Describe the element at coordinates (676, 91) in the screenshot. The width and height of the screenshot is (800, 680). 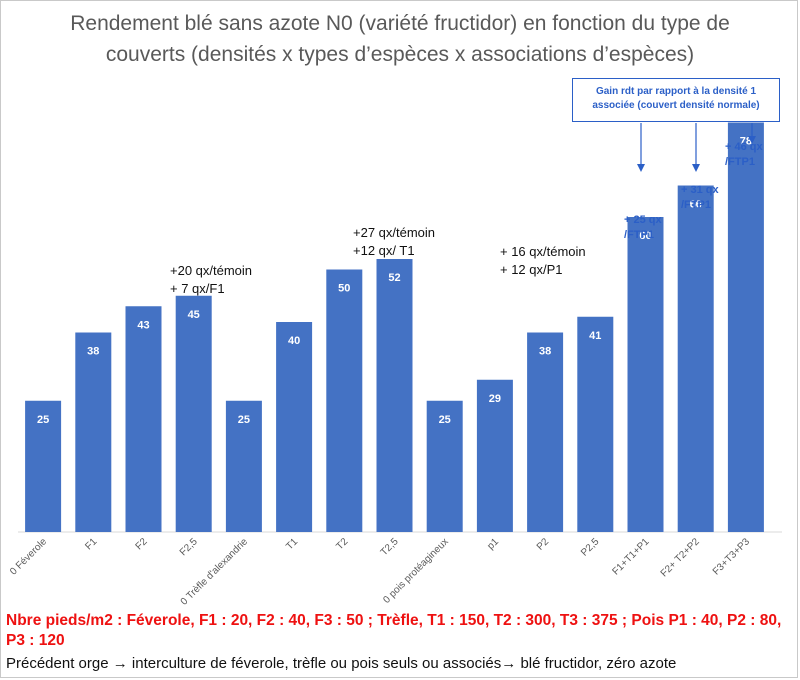
I see `gain-box-line1: Gain rdt par rapport à la densité 1` at that location.